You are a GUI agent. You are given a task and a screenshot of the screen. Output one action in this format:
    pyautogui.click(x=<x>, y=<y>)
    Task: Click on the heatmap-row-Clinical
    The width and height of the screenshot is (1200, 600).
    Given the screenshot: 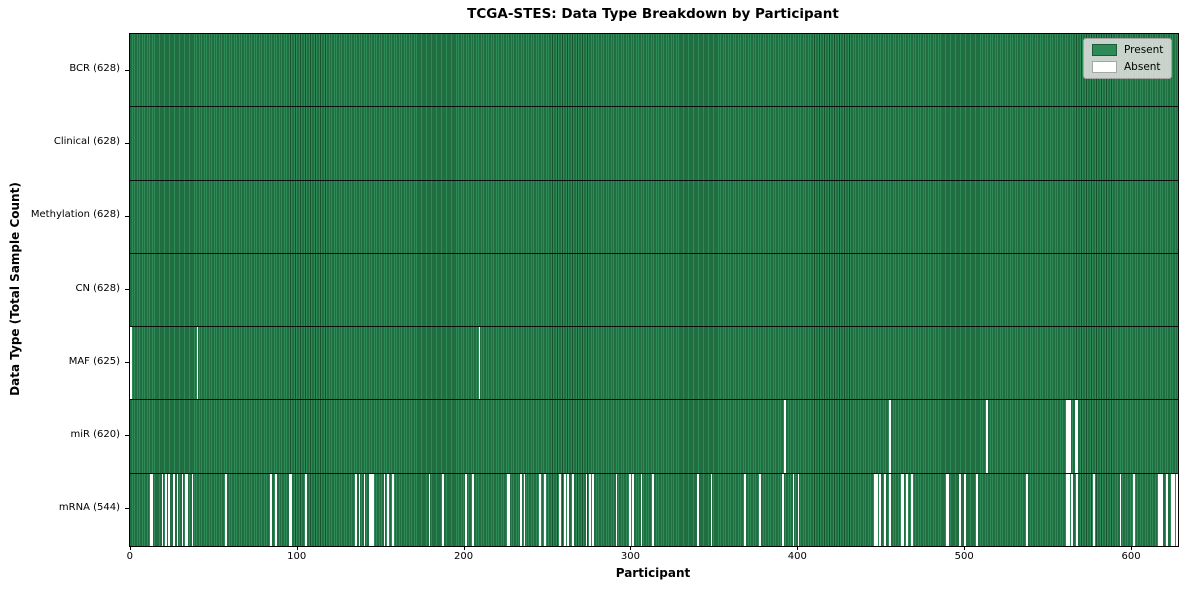 What is the action you would take?
    pyautogui.click(x=654, y=143)
    